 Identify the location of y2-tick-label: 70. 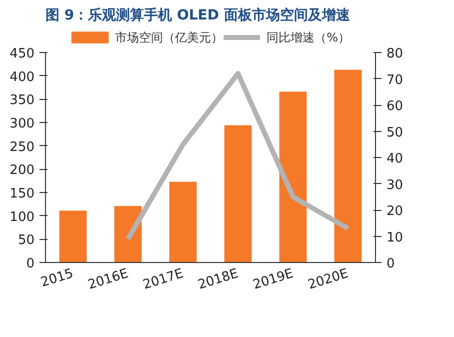
(395, 80).